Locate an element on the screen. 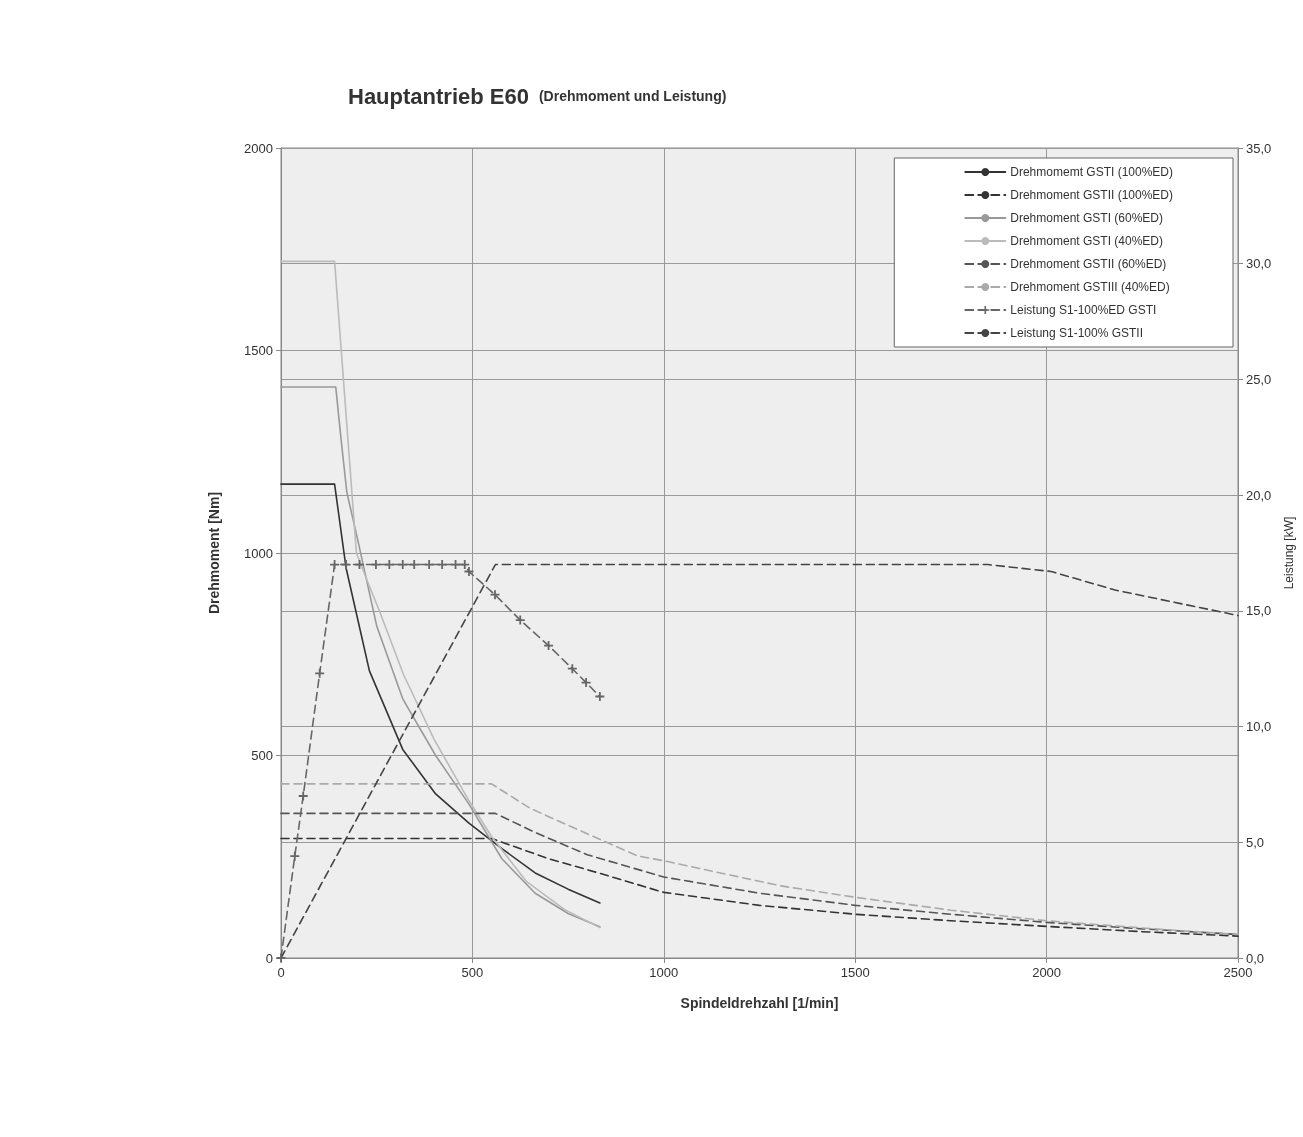  y2-axis-title: Leistung [kW] is located at coordinates (1289, 553).